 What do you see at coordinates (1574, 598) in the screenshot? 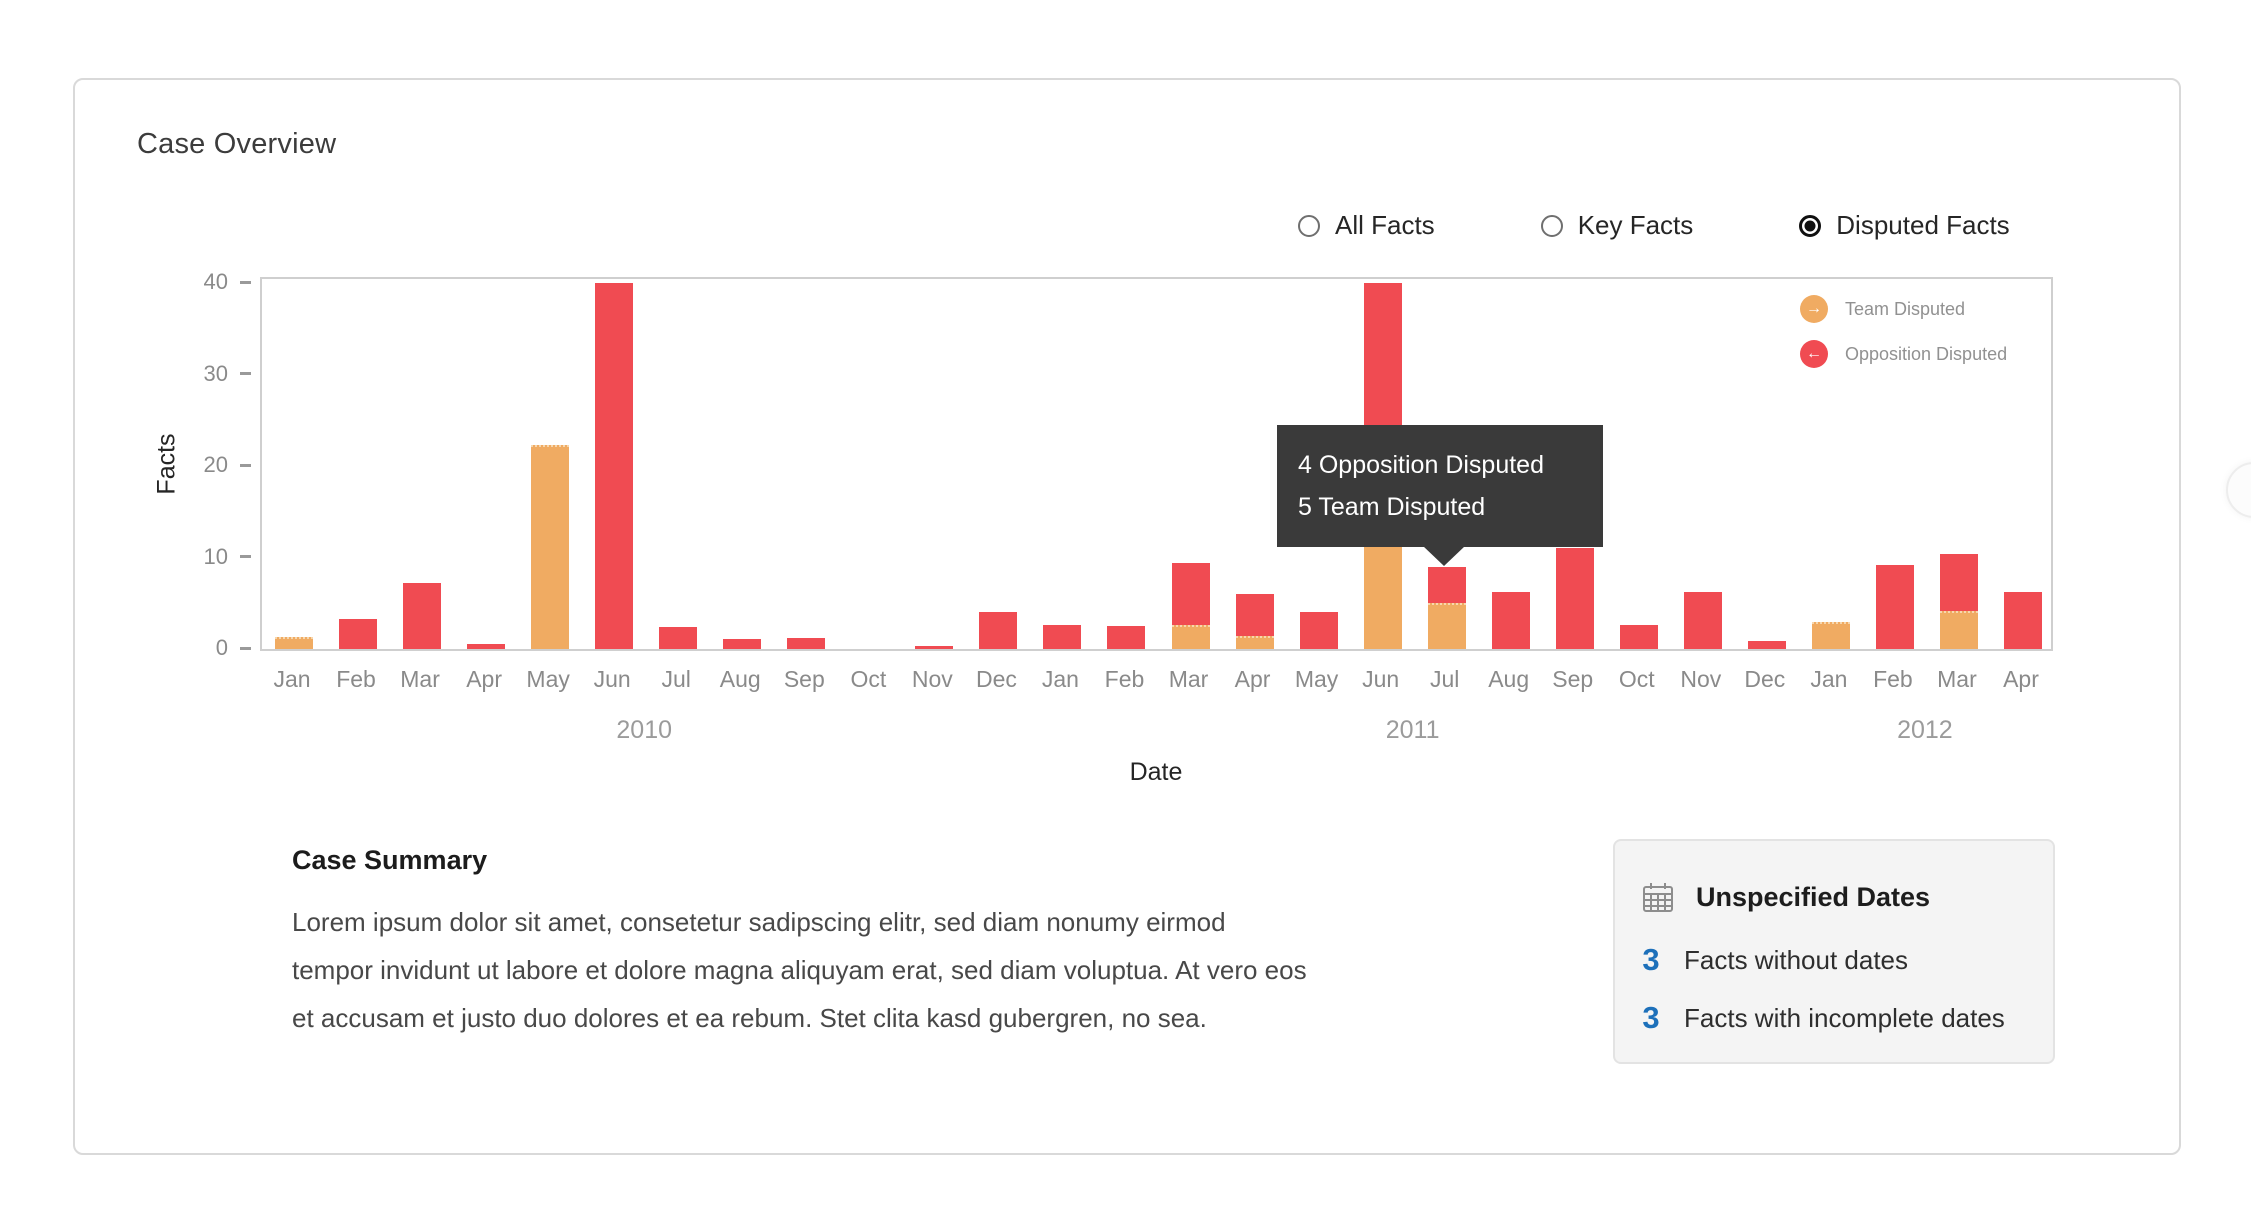
I see `bar-opposition-disputed-sep-2011` at bounding box center [1574, 598].